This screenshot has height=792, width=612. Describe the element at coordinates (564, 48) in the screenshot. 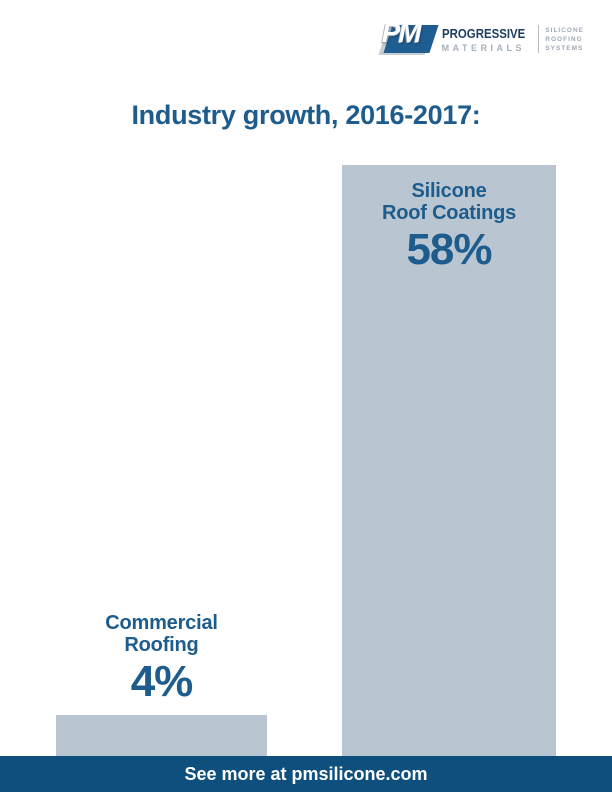

I see `logo-tagline-line3: SYSTEMS` at that location.